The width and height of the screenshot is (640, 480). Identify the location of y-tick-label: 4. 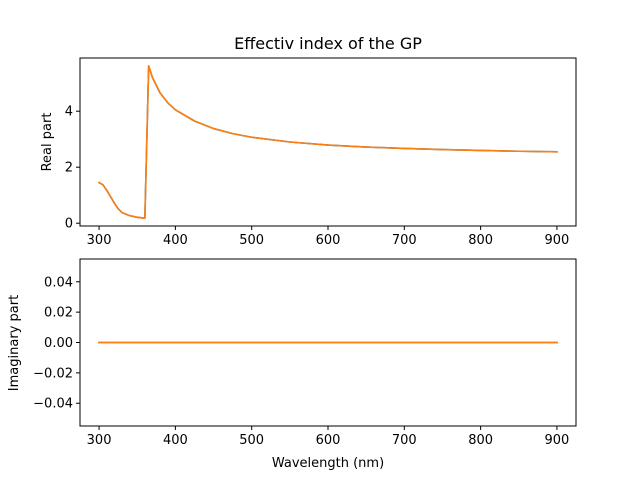
(69, 112).